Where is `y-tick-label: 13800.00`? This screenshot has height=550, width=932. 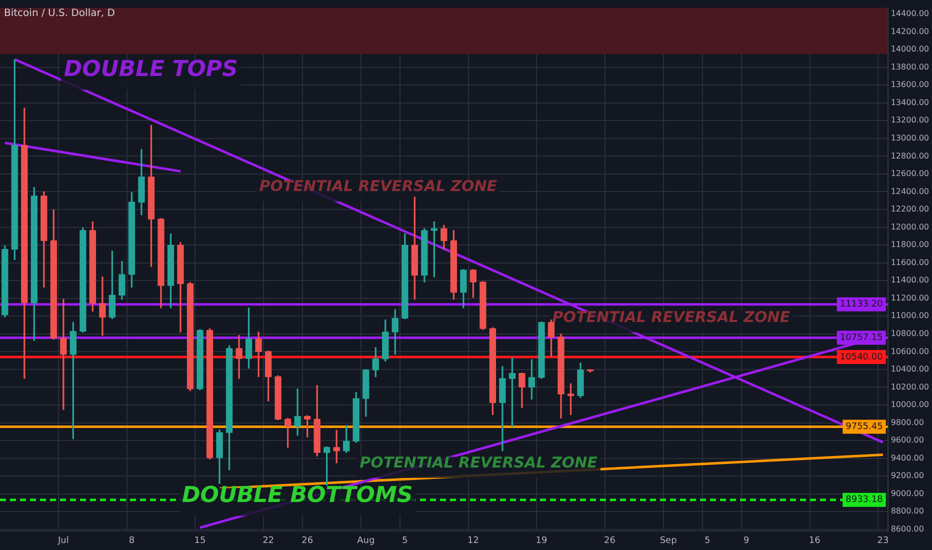
y-tick-label: 13800.00 is located at coordinates (909, 67).